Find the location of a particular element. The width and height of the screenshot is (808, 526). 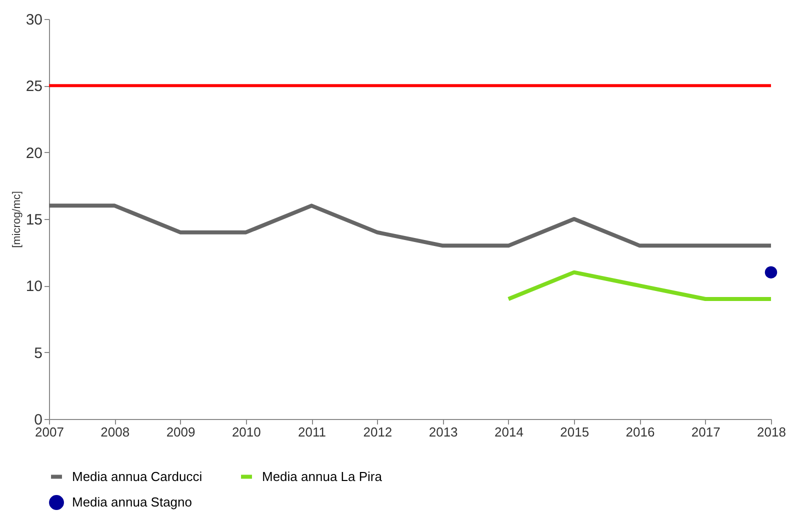

x-tick-label: 2014 is located at coordinates (509, 432).